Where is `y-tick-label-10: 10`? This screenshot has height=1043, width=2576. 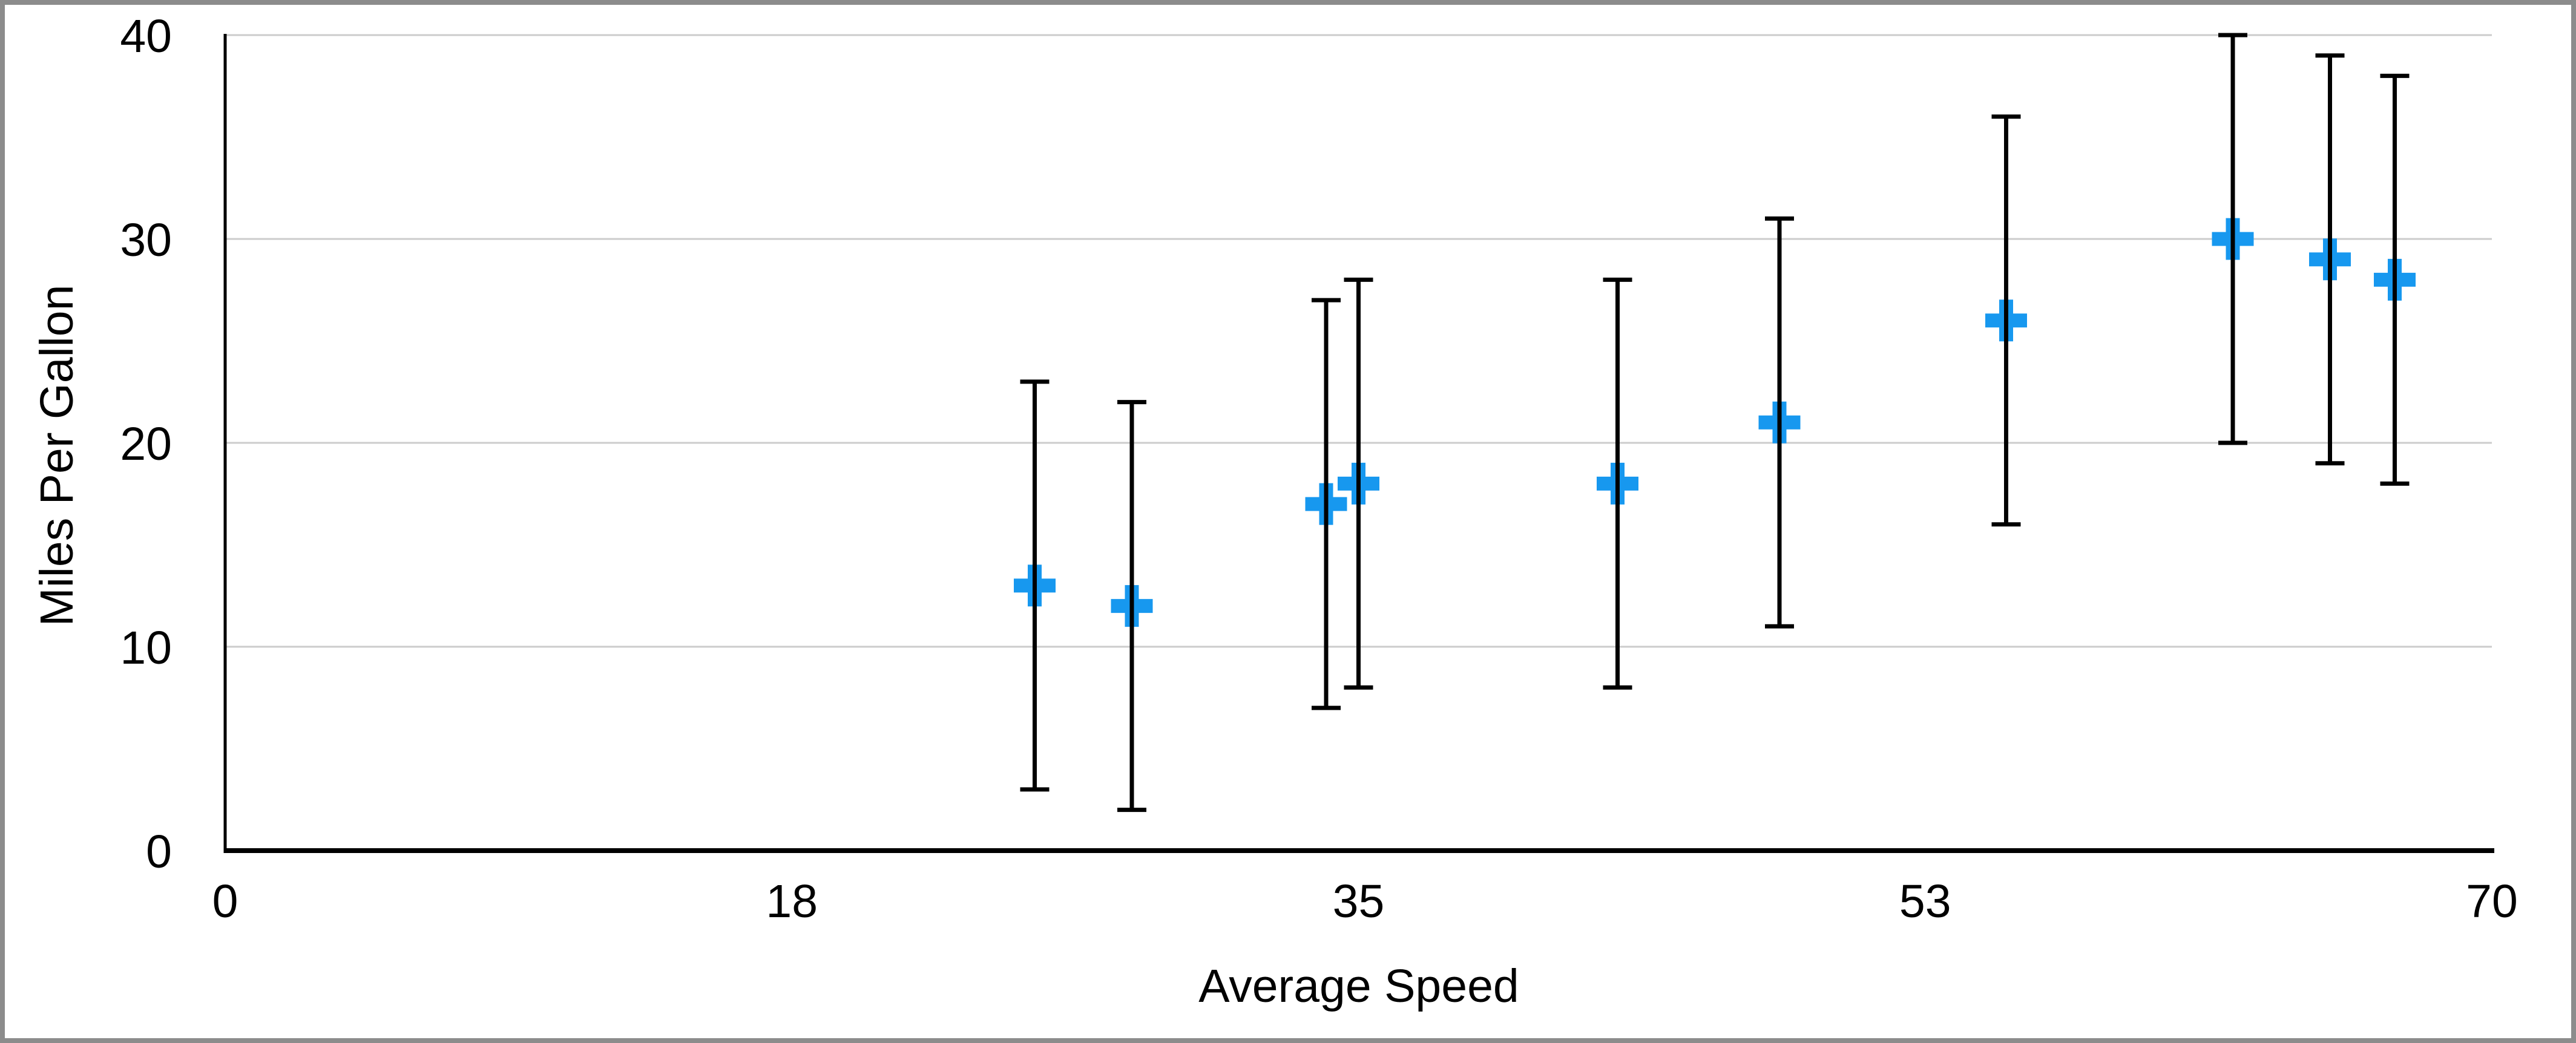
y-tick-label-10: 10 is located at coordinates (146, 648).